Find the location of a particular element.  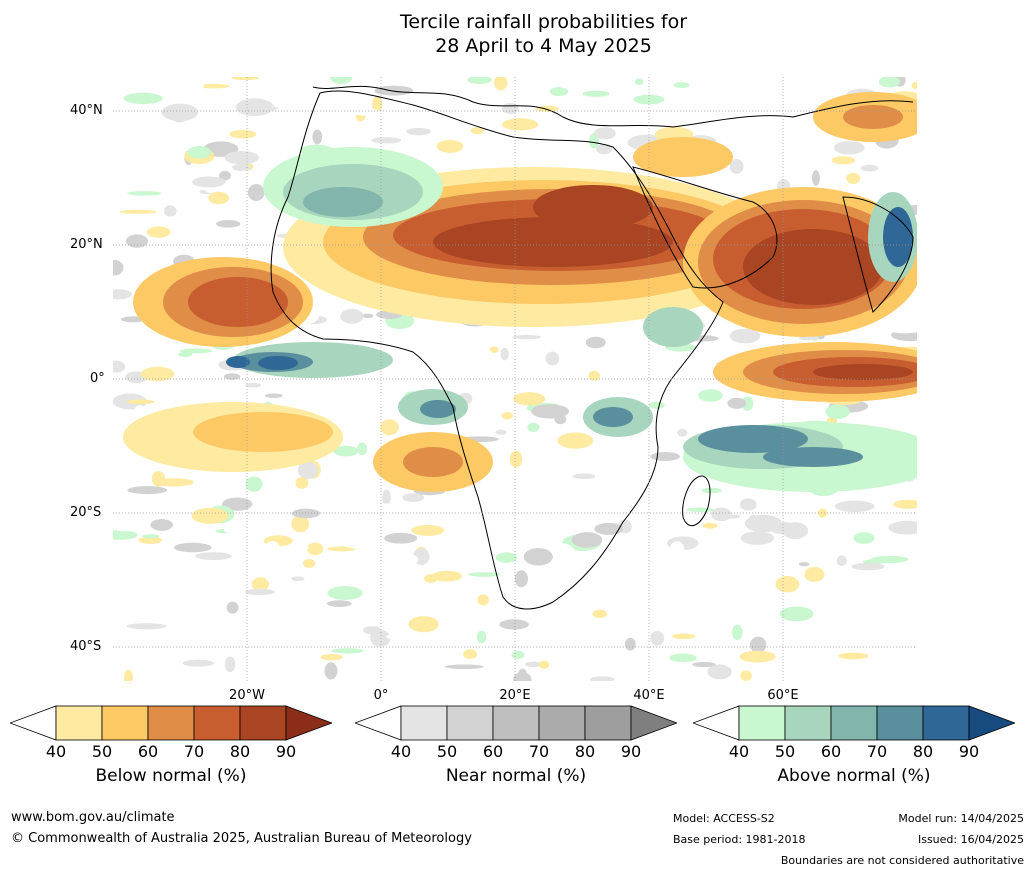

colorbar-tick-label: 40 is located at coordinates (56, 751).